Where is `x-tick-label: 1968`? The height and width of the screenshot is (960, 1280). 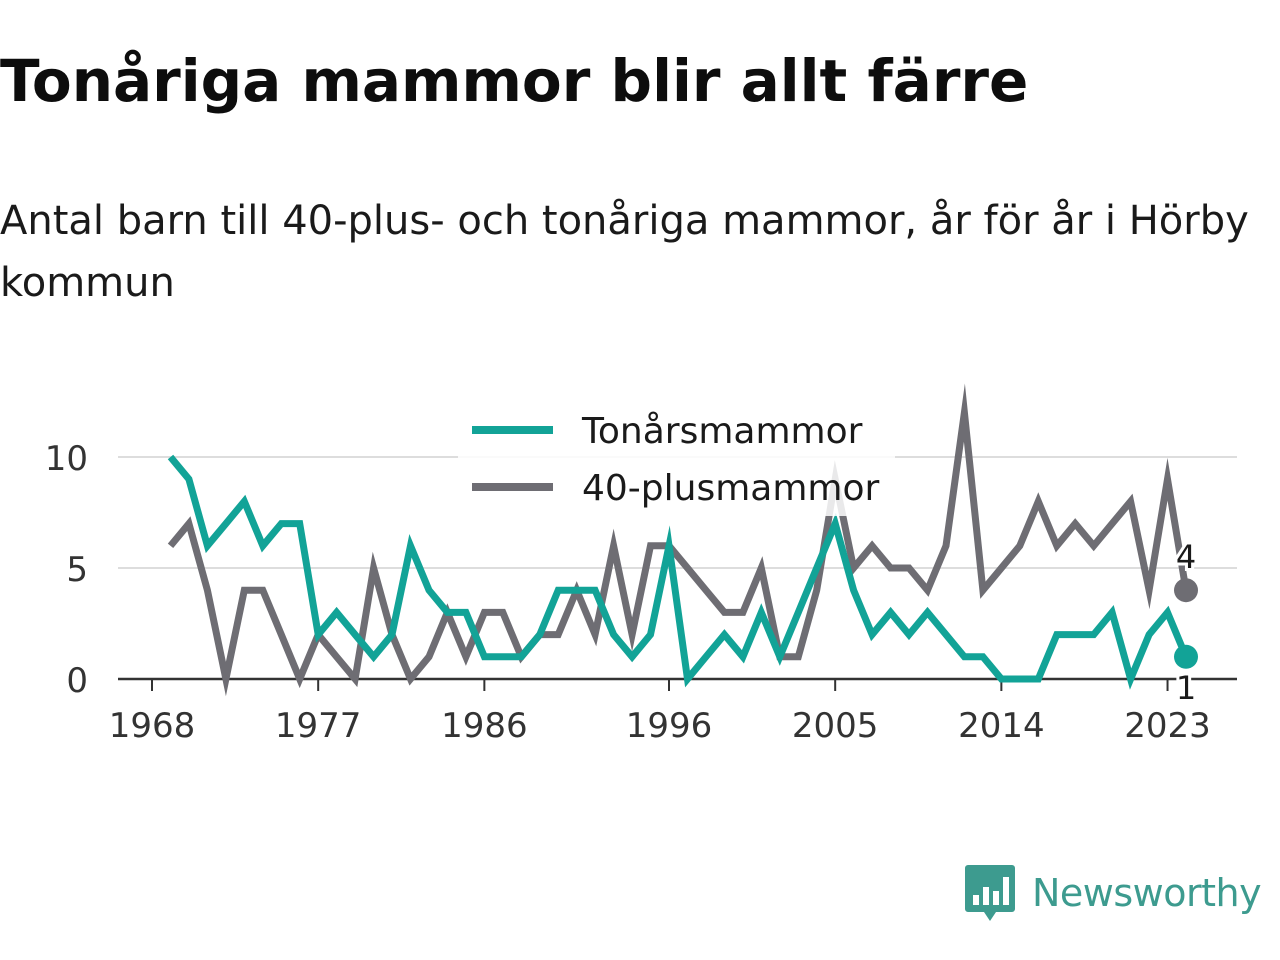
x-tick-label: 1968 is located at coordinates (152, 726).